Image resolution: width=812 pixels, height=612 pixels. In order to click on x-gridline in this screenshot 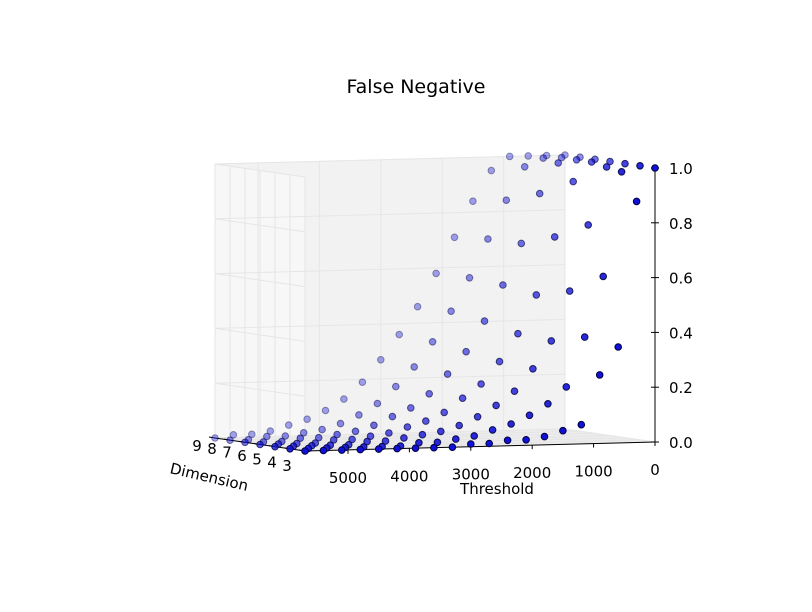, I will do `click(610, 299)`.